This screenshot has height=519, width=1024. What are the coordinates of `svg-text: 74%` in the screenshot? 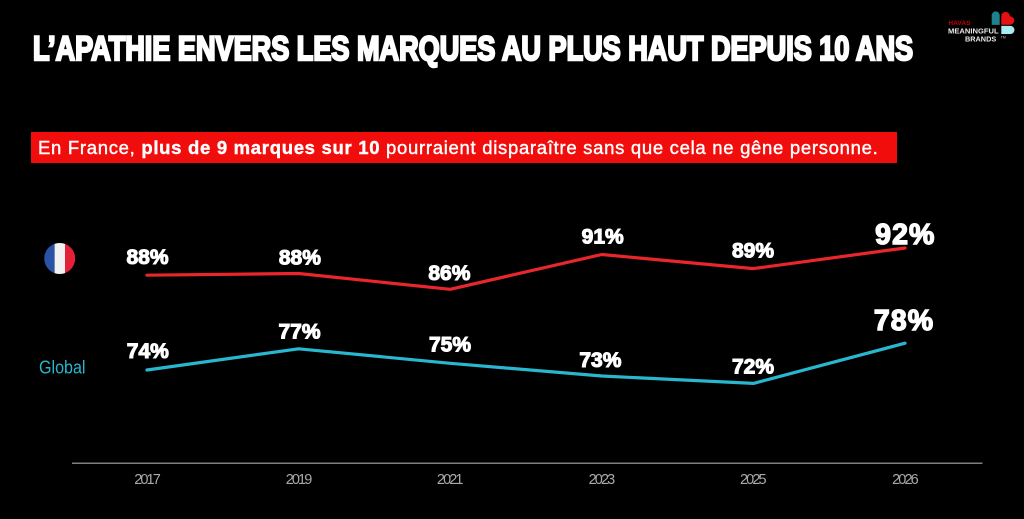 It's located at (148, 351).